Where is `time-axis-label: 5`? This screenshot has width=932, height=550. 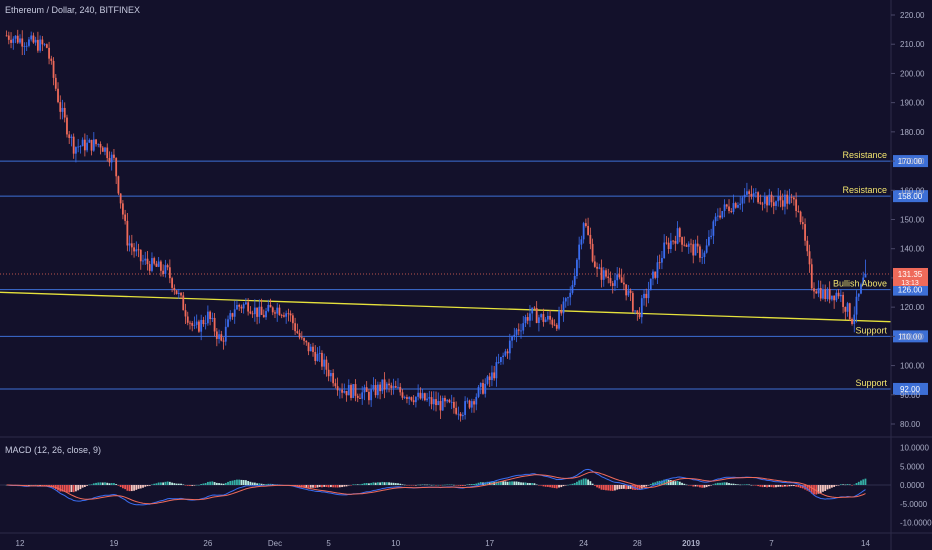
time-axis-label: 5 is located at coordinates (328, 543).